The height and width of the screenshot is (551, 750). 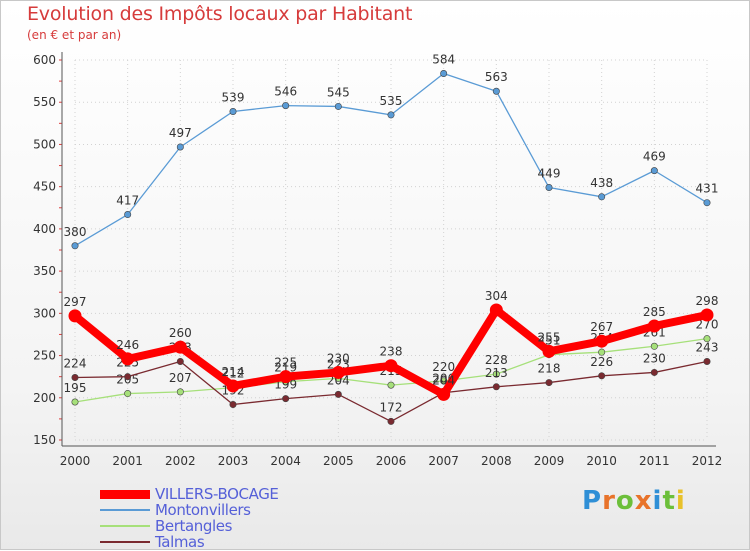 What do you see at coordinates (707, 461) in the screenshot?
I see `x-tick-label: 2012` at bounding box center [707, 461].